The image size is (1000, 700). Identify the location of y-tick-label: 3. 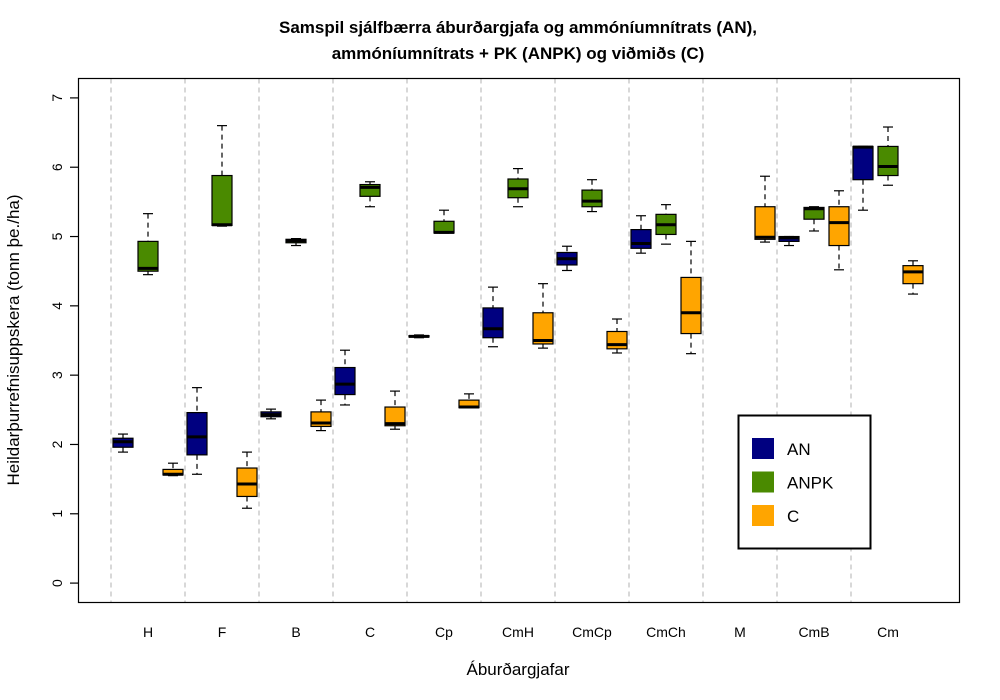
(57, 375).